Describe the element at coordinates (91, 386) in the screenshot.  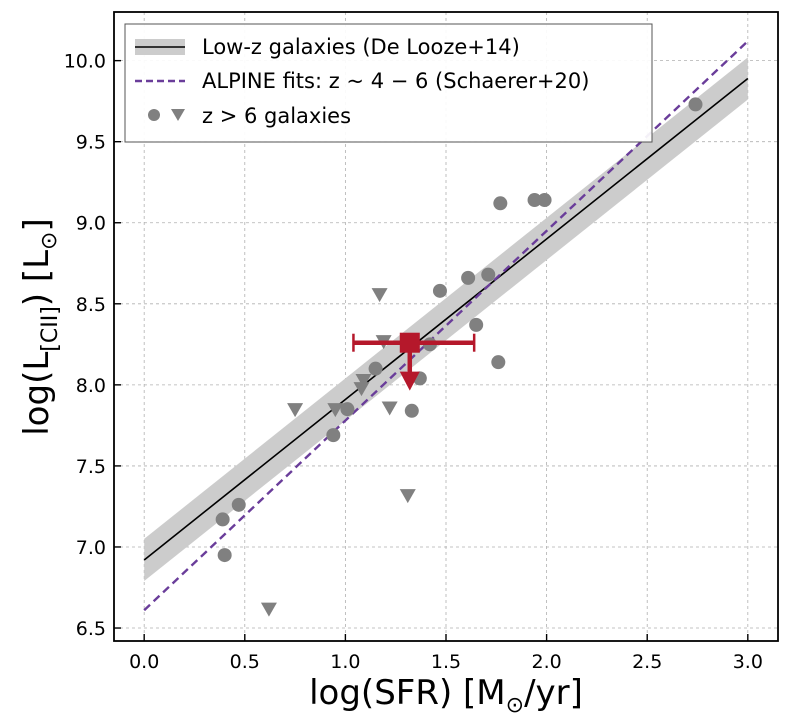
I see `y-tick-label: 8.0` at that location.